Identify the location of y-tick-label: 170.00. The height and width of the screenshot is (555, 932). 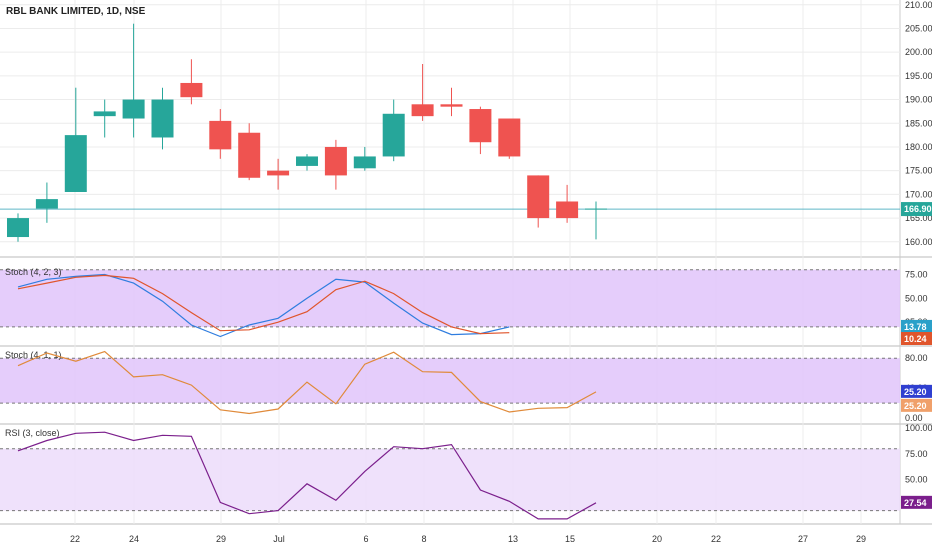
(918, 194).